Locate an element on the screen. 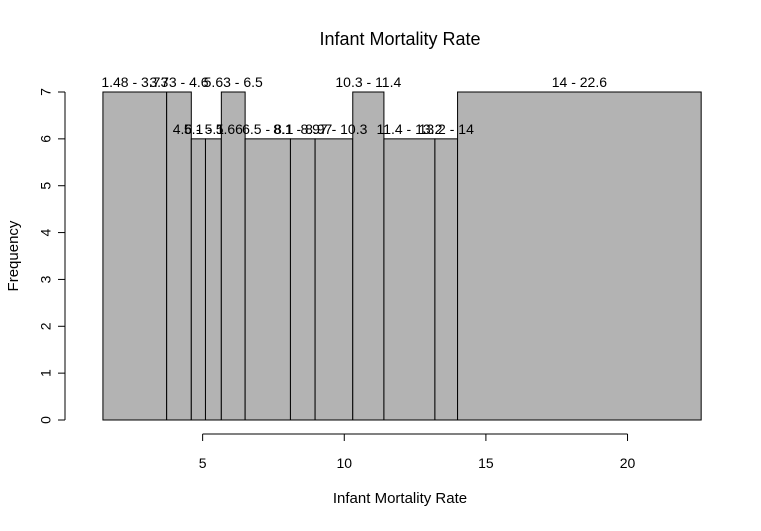 The height and width of the screenshot is (531, 761). x-tick-label: 15 is located at coordinates (486, 463).